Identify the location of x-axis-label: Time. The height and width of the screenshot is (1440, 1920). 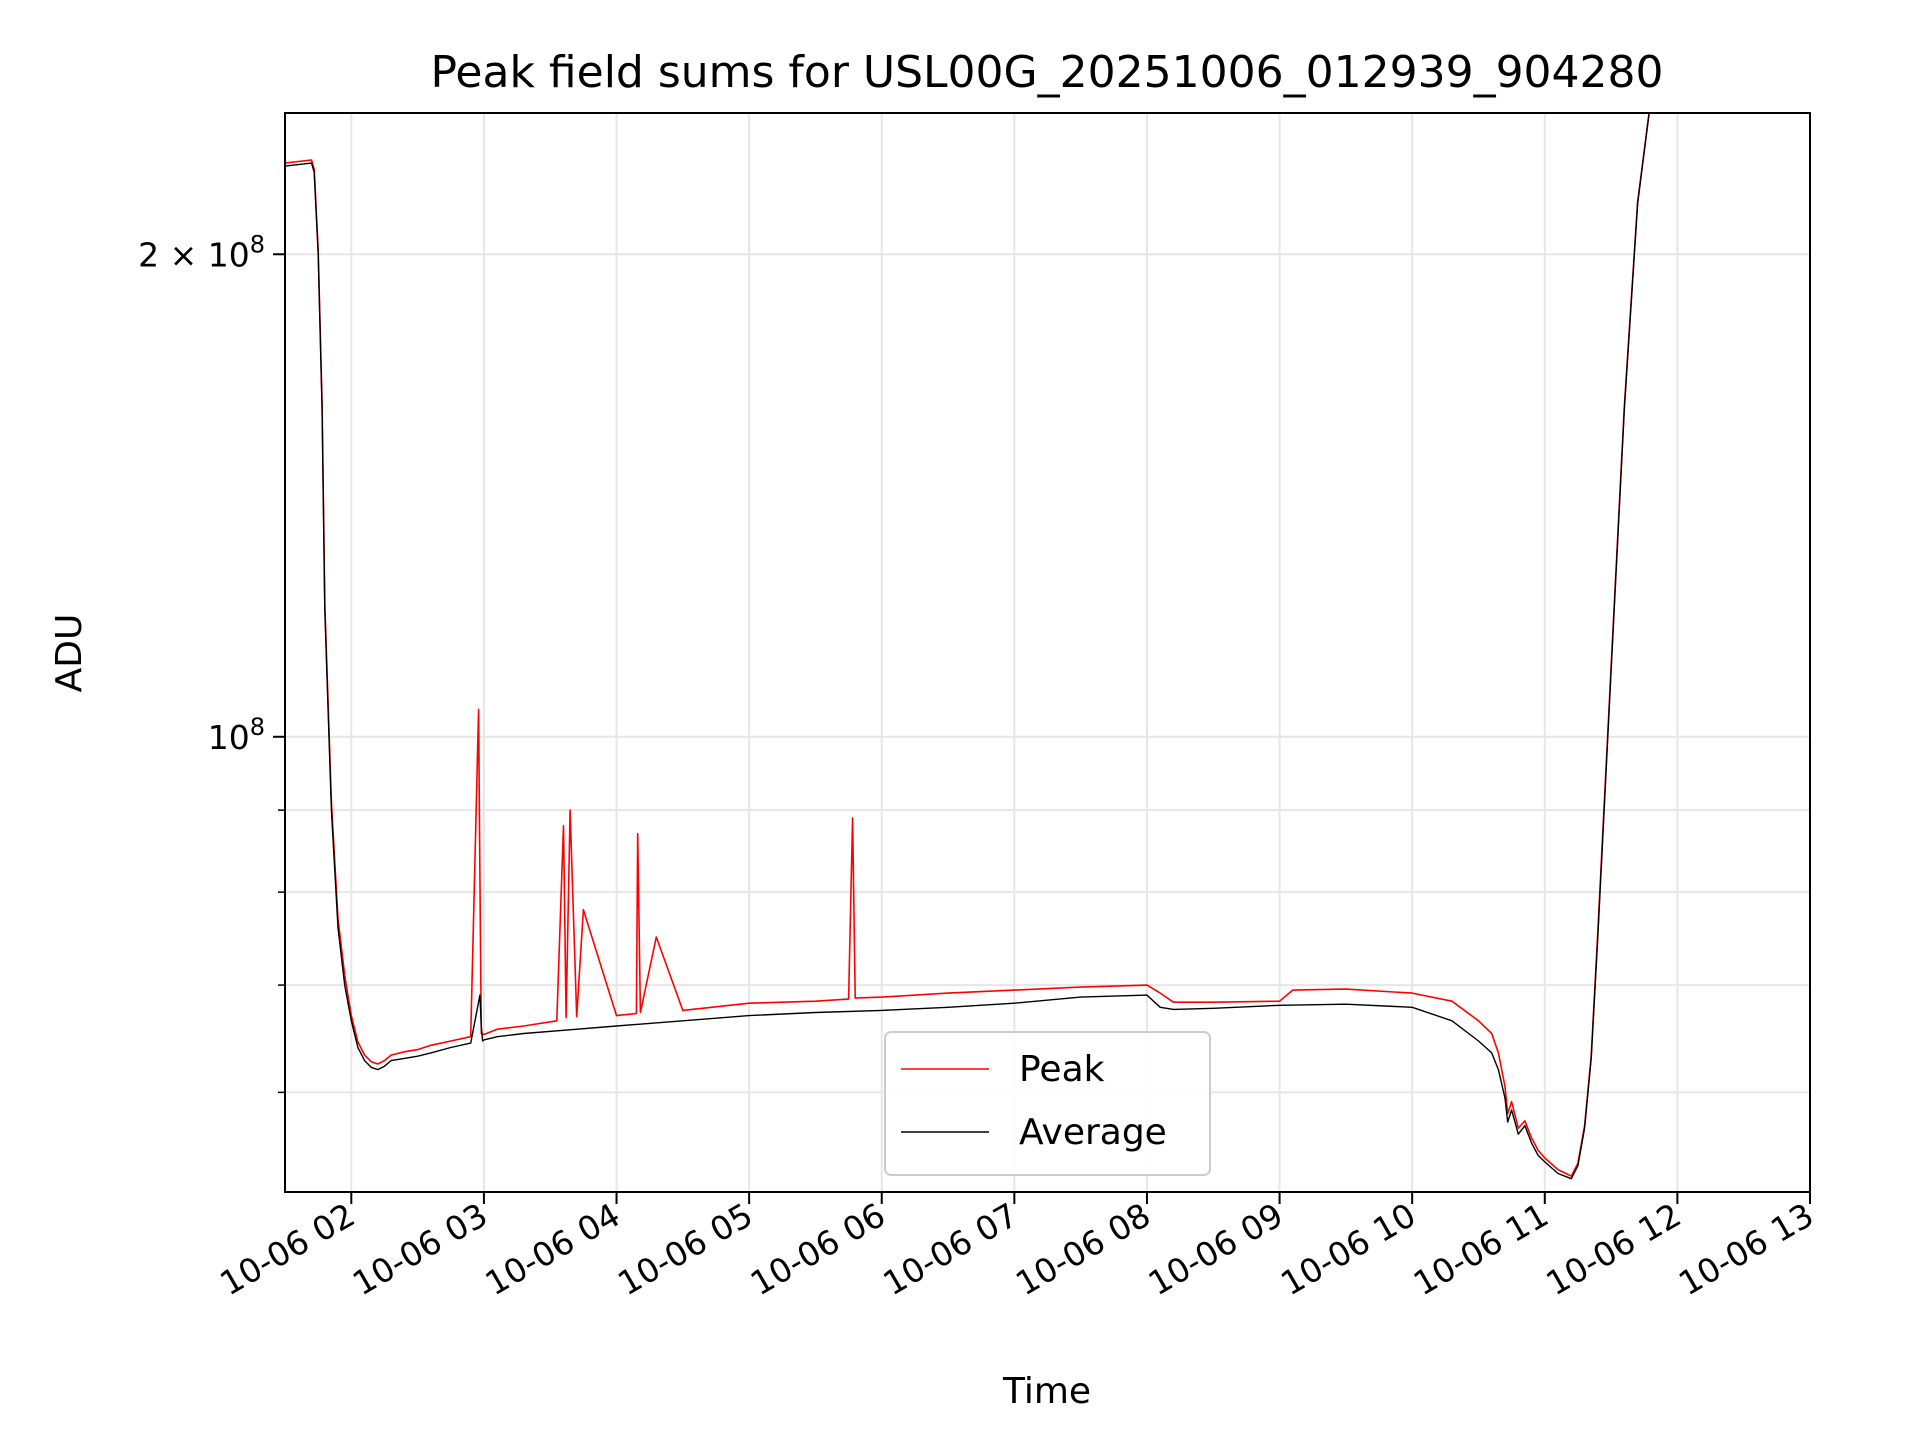
(1046, 1391).